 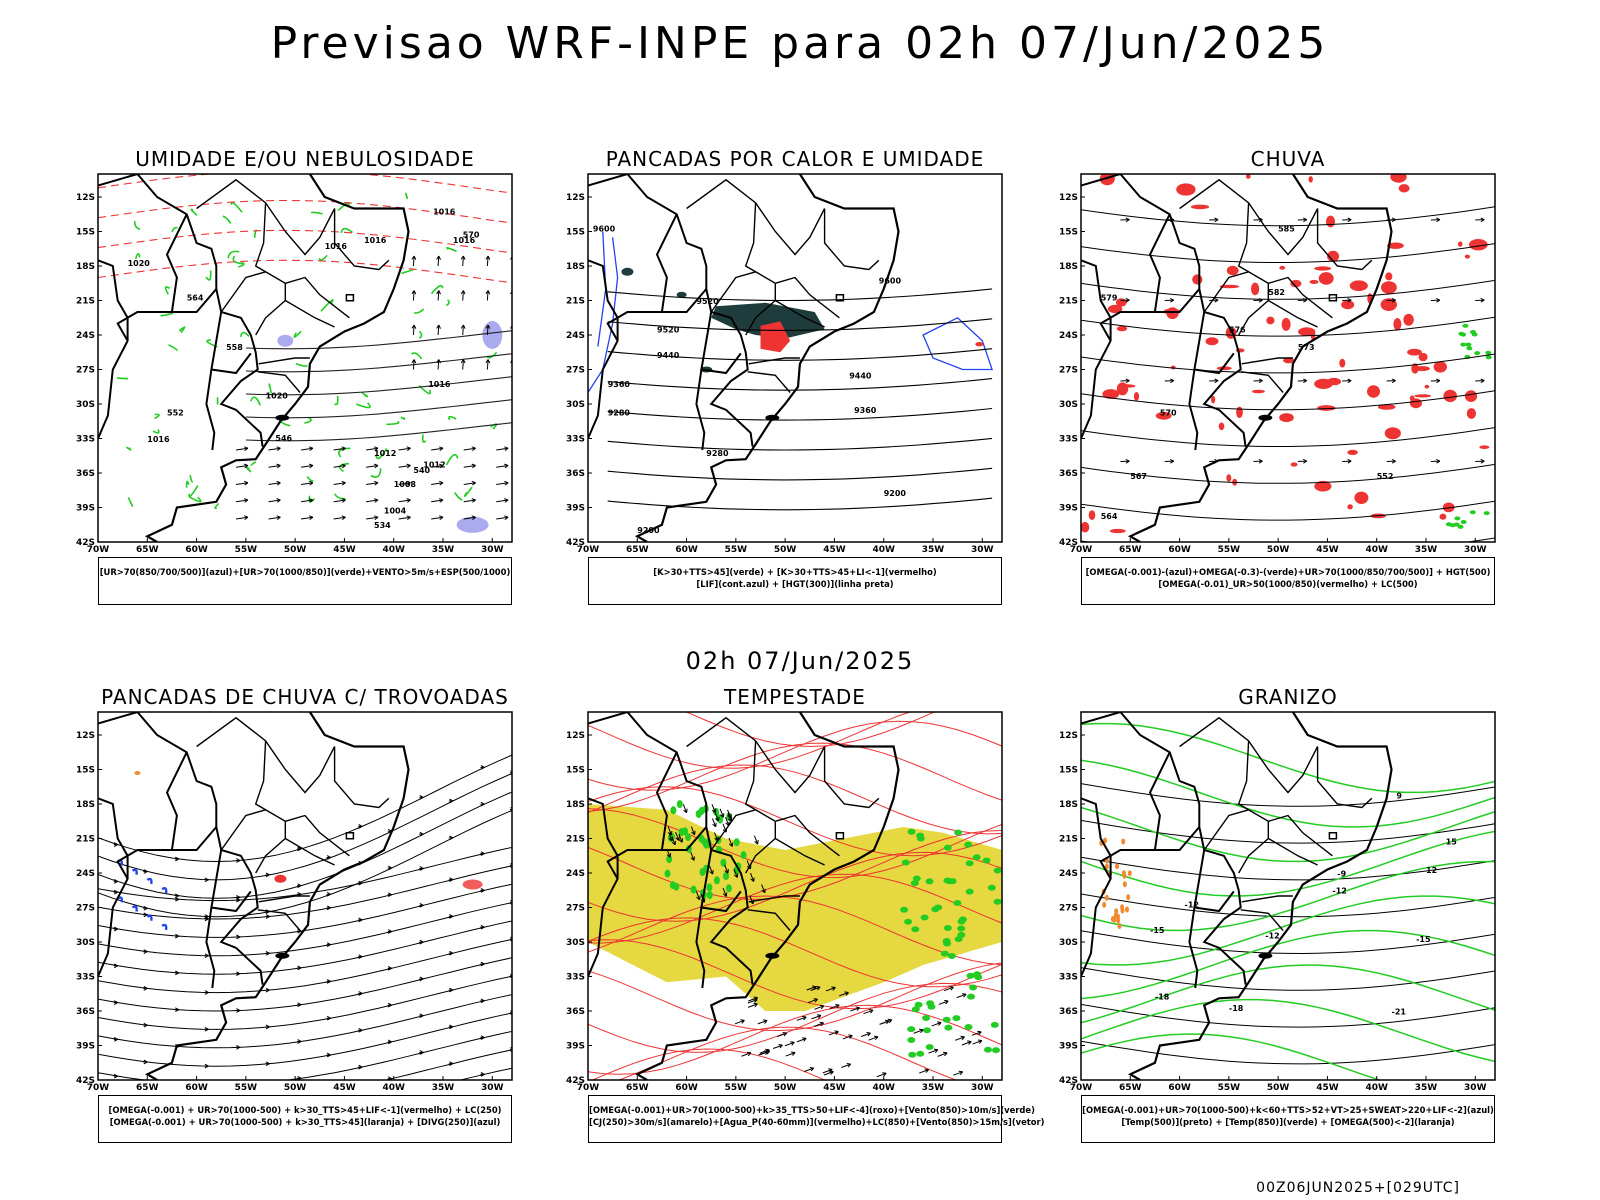 I want to click on contour-label: 9600, so click(x=890, y=280).